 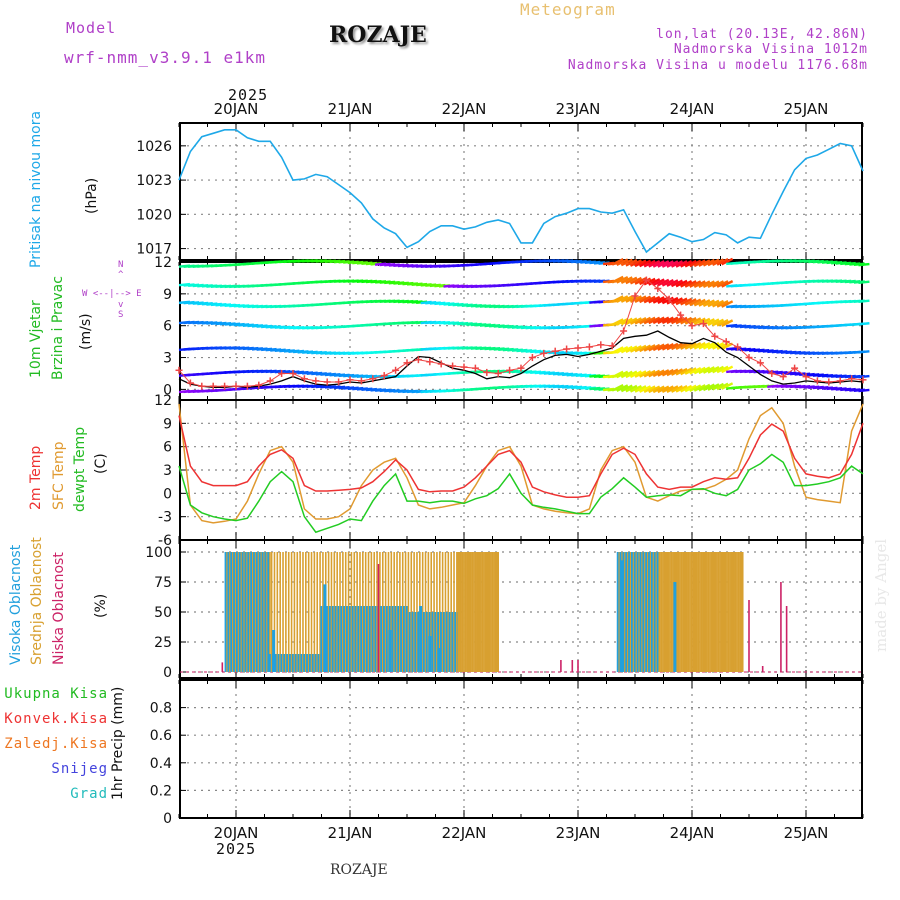 I want to click on temp-2m-line, so click(x=521, y=456).